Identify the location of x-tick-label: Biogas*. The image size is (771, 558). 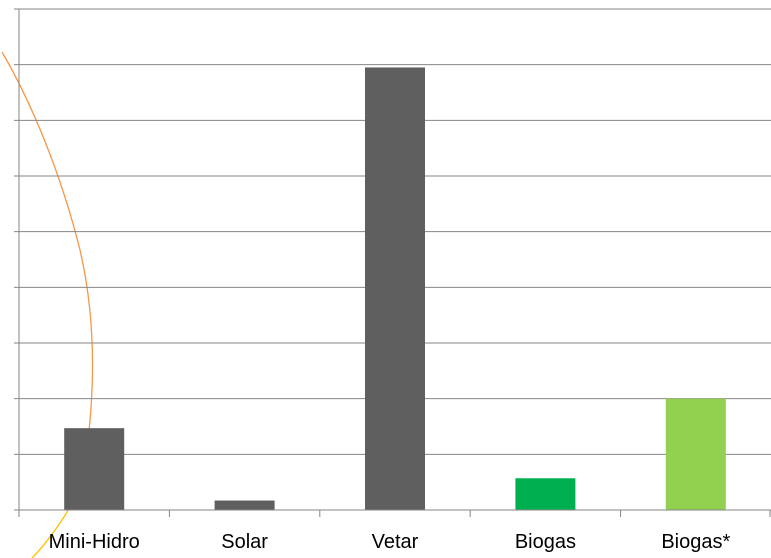
(695, 542).